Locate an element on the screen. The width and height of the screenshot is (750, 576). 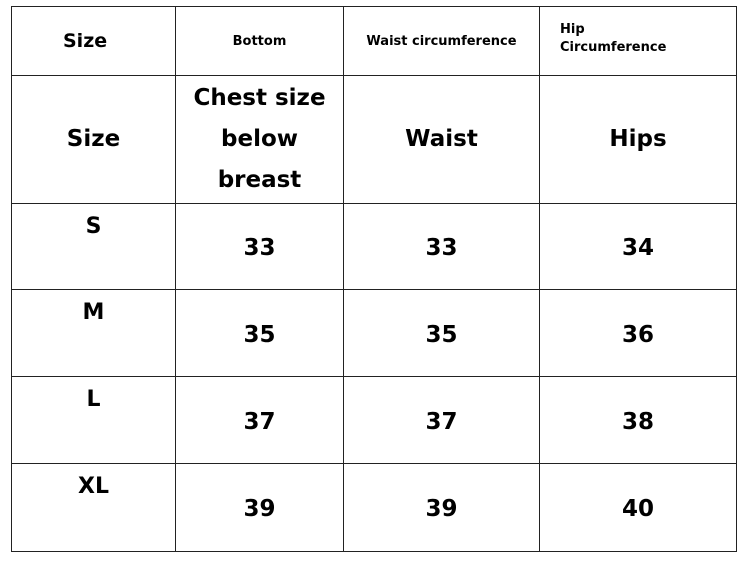
cell-text: S is located at coordinates (93, 226).